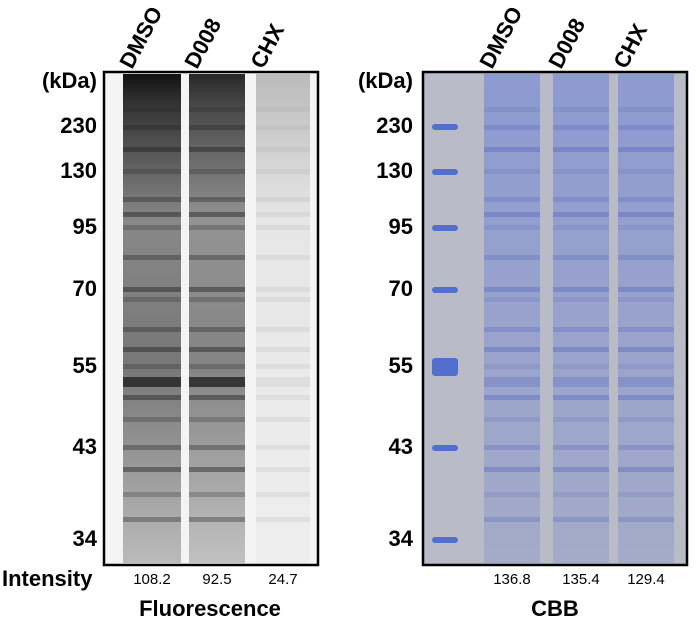  I want to click on intensity-value: 108.2, so click(152, 579).